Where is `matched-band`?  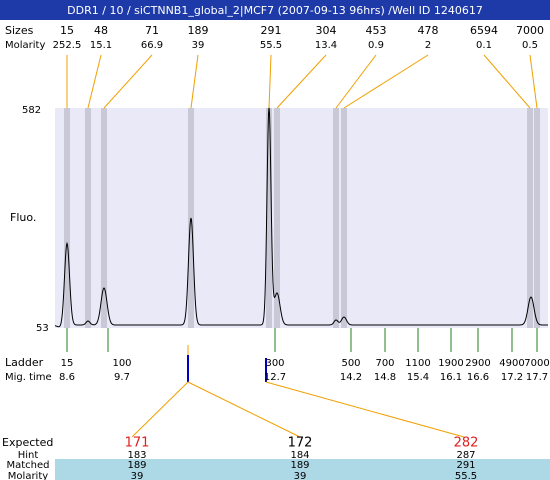 matched-band is located at coordinates (302, 469).